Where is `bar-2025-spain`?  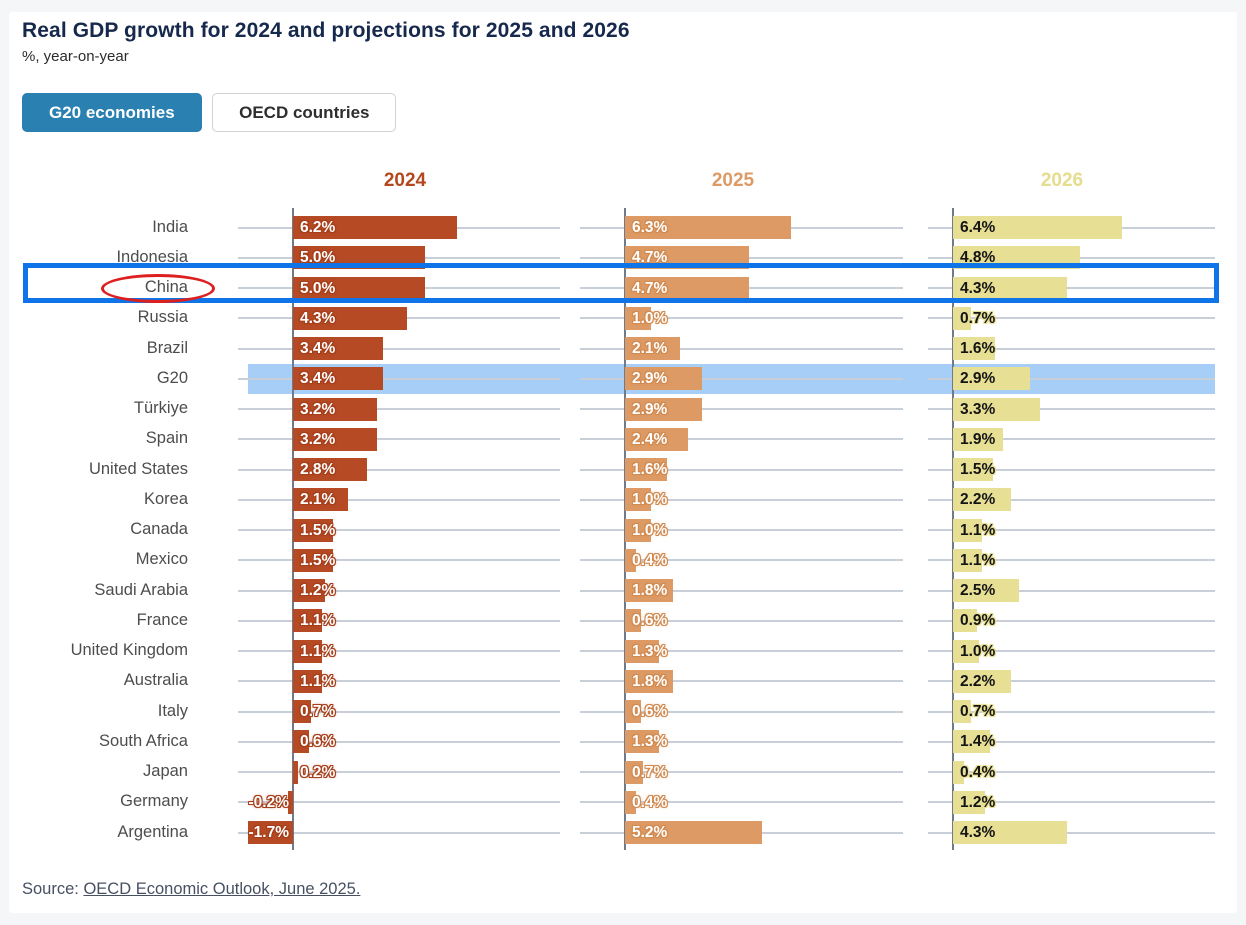 bar-2025-spain is located at coordinates (657, 439).